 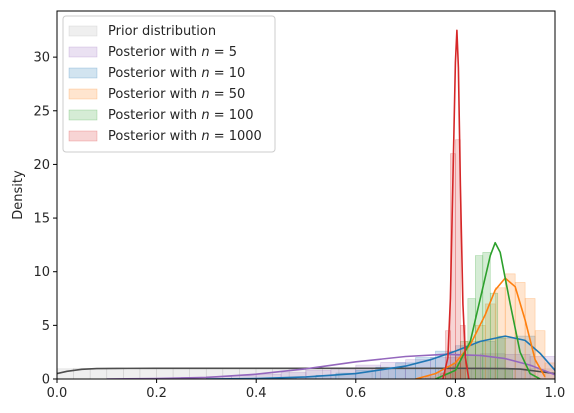 I want to click on series-2-kde-line, so click(x=380, y=357).